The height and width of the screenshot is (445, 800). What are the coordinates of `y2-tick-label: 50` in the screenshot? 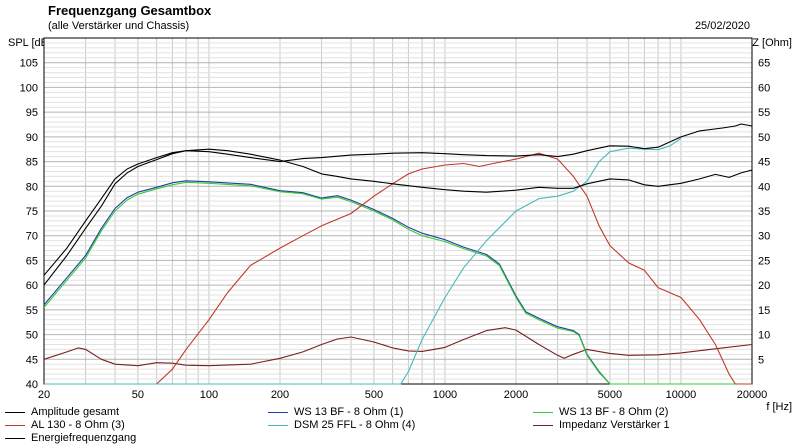 It's located at (764, 138).